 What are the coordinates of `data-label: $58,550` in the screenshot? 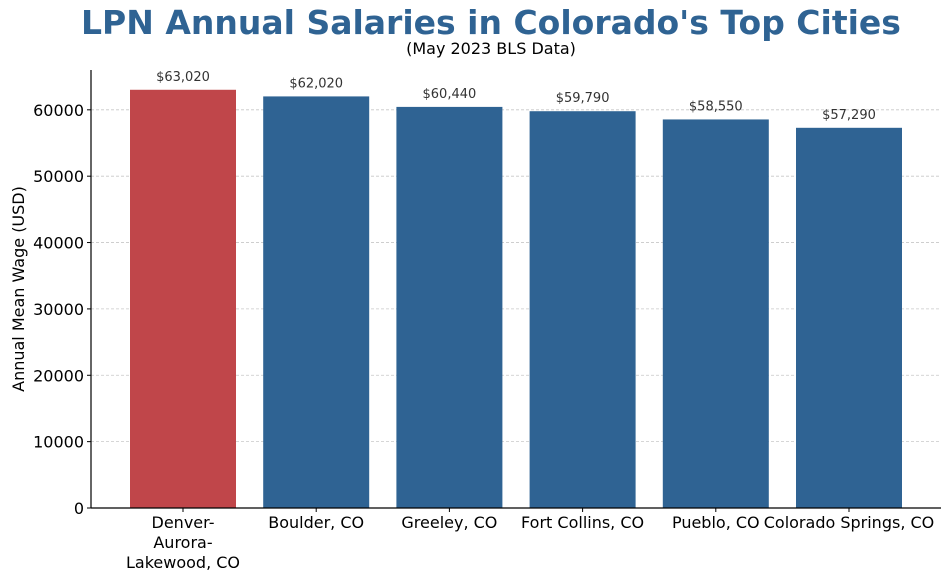 It's located at (716, 106).